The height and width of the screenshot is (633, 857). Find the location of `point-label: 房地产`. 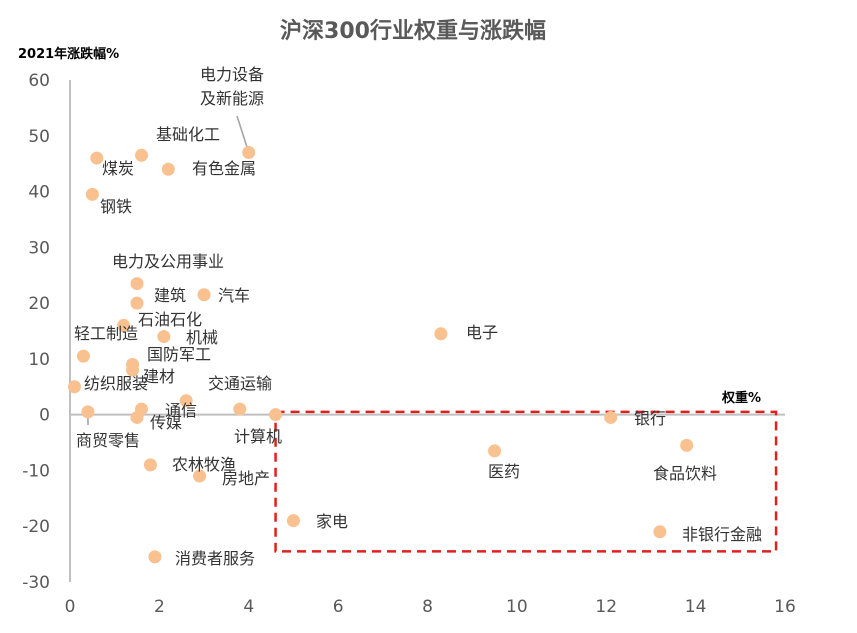

point-label: 房地产 is located at coordinates (246, 478).